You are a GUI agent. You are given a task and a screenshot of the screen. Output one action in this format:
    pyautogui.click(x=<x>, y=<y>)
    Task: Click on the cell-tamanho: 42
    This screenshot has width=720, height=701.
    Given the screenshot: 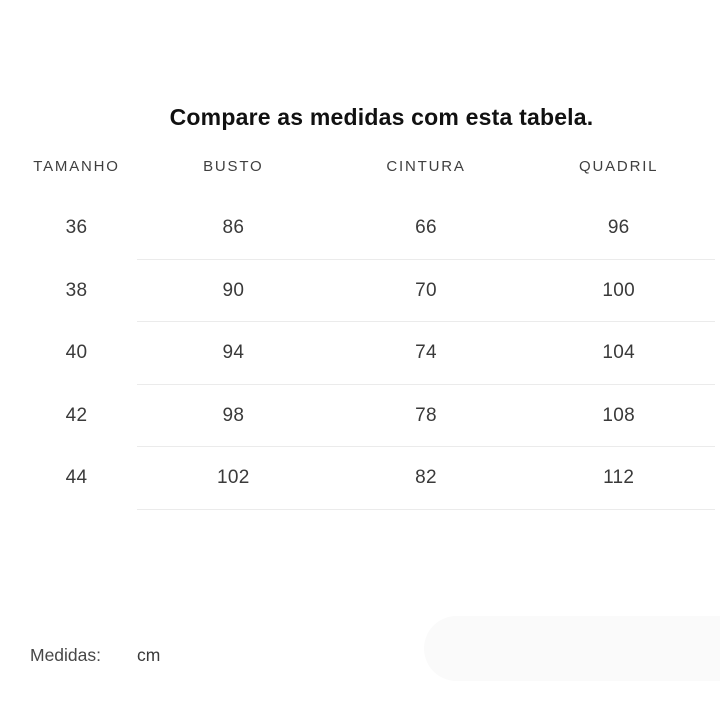 What is the action you would take?
    pyautogui.click(x=76, y=415)
    